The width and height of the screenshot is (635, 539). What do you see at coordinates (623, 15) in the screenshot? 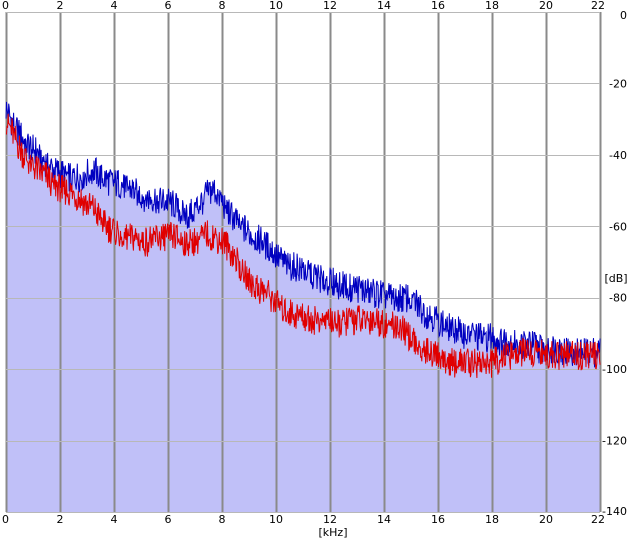
I see `y-tick-label: 0` at bounding box center [623, 15].